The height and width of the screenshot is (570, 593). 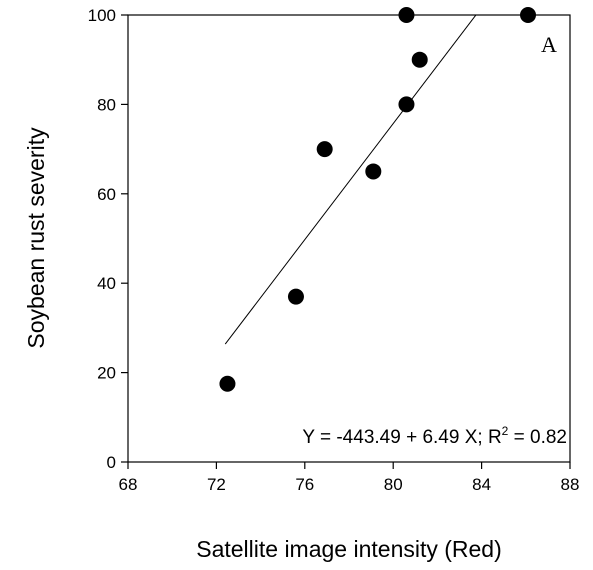 I want to click on y-tick-label: 20, so click(x=106, y=373).